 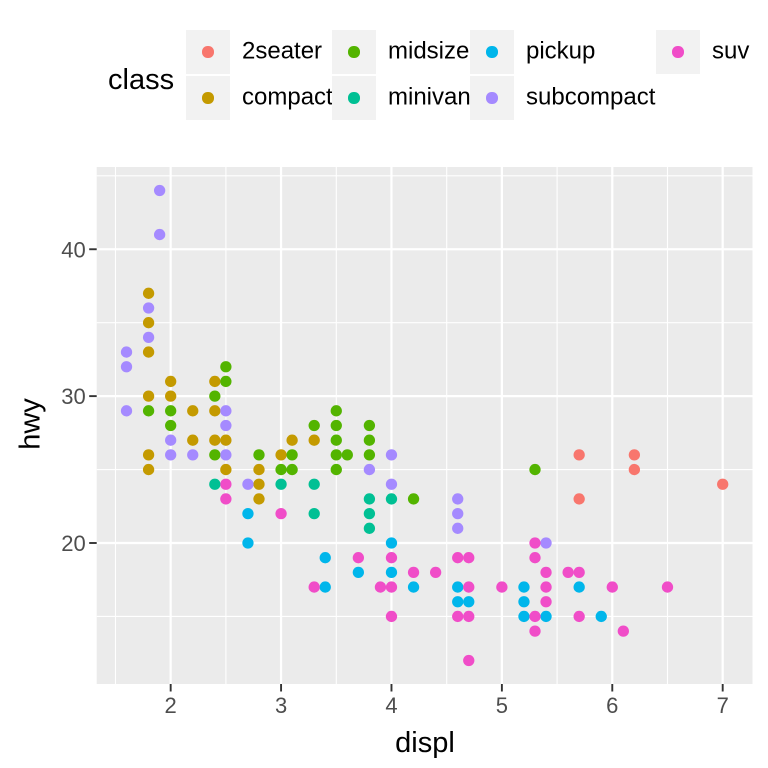 I want to click on legend-dot-2seater, so click(x=208, y=52).